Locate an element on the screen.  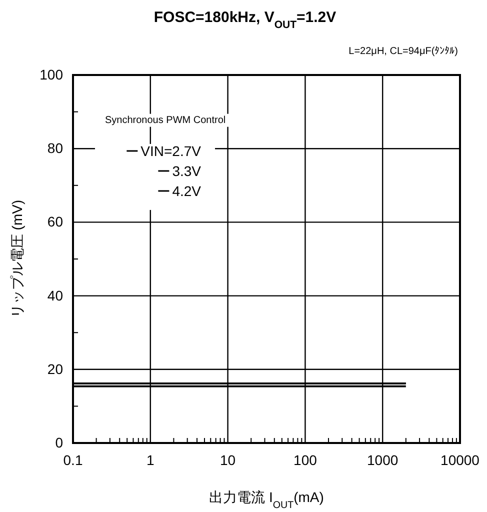
x-tick-label: 10 is located at coordinates (228, 460).